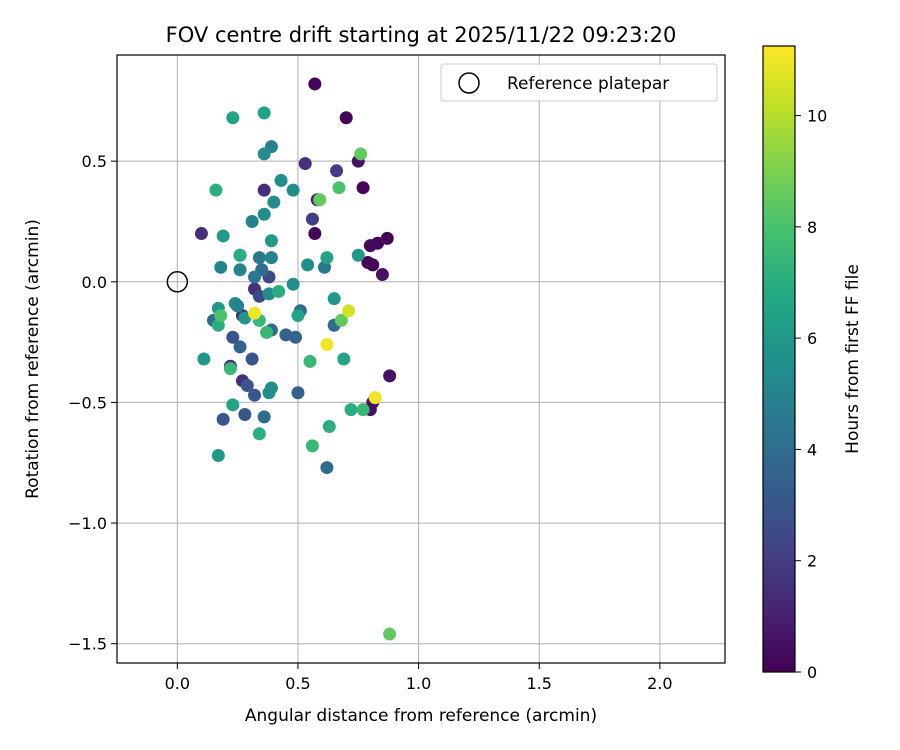 The width and height of the screenshot is (900, 750). Describe the element at coordinates (812, 449) in the screenshot. I see `colorbar-tick-label: 4` at that location.